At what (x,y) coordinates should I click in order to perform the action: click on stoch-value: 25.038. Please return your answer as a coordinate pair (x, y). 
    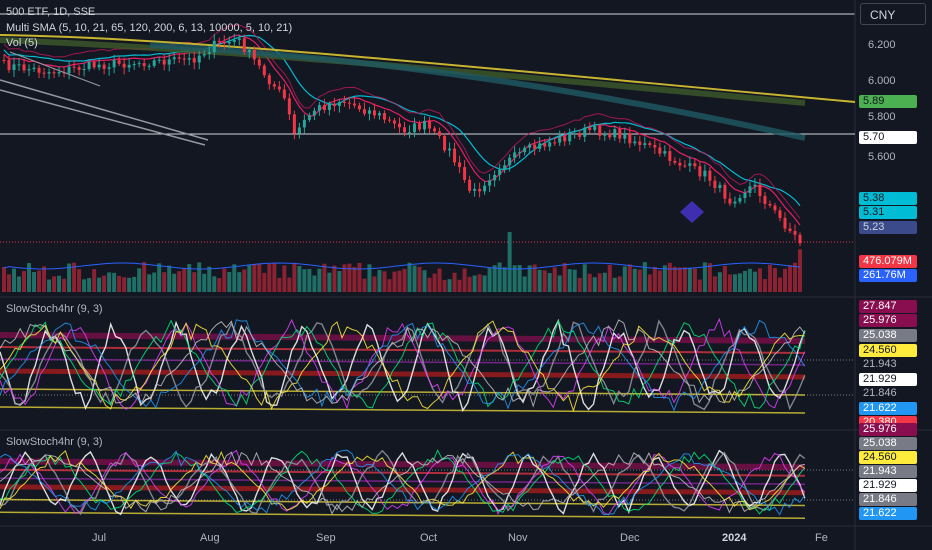
    Looking at the image, I should click on (888, 335).